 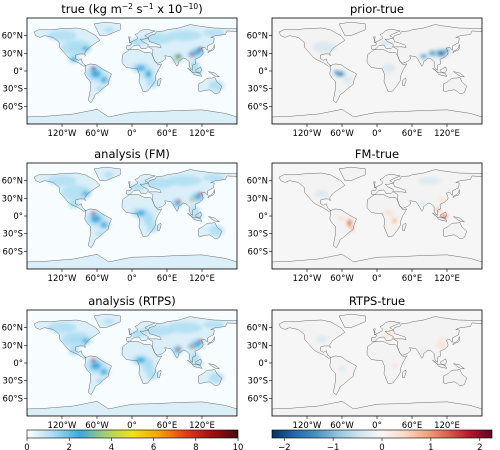 I want to click on colorbar-difference: −2 −1 0 1 2, so click(x=382, y=439).